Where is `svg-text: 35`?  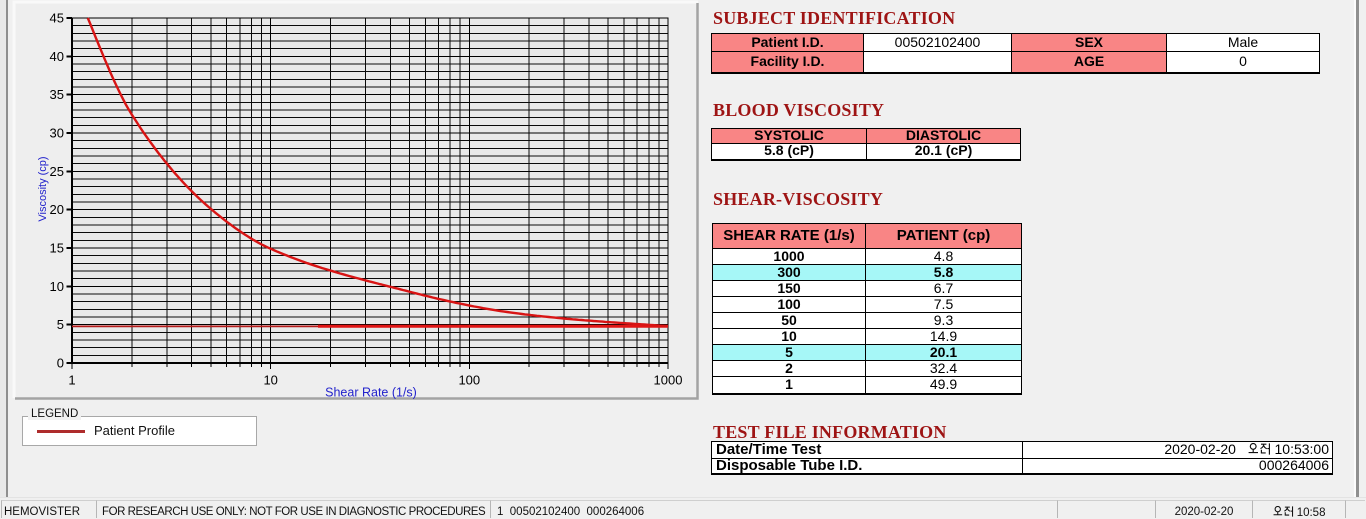
svg-text: 35 is located at coordinates (57, 94).